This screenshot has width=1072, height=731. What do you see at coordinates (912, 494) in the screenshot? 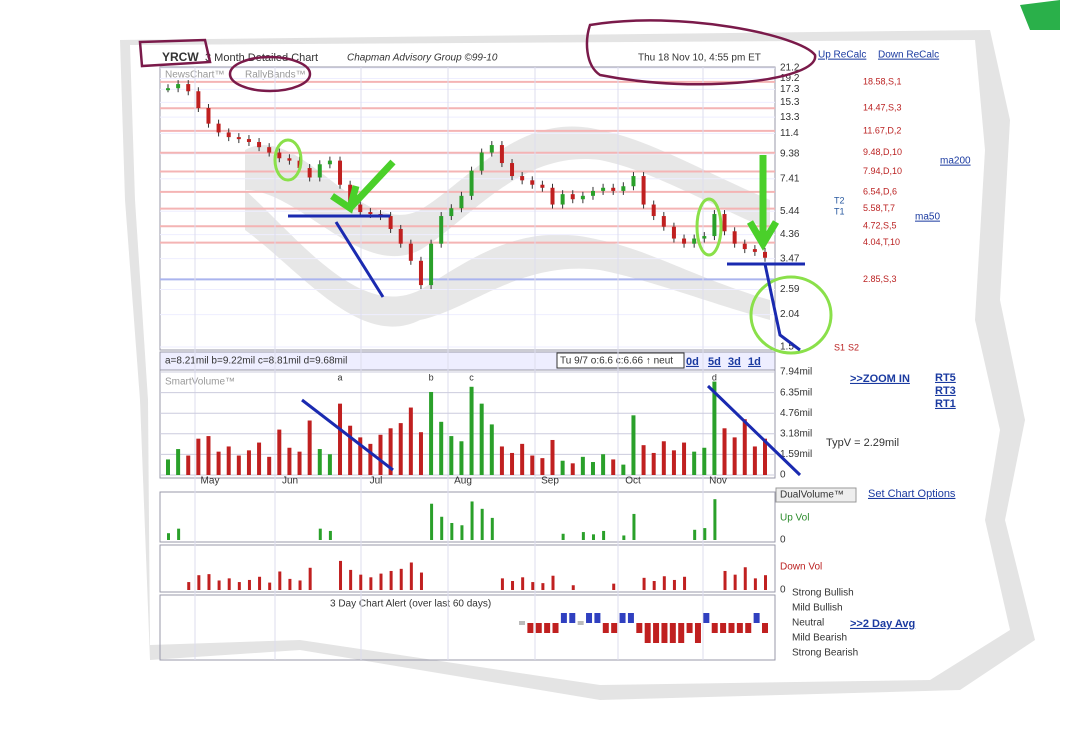
I see `chart-options: Set Chart Options` at bounding box center [912, 494].